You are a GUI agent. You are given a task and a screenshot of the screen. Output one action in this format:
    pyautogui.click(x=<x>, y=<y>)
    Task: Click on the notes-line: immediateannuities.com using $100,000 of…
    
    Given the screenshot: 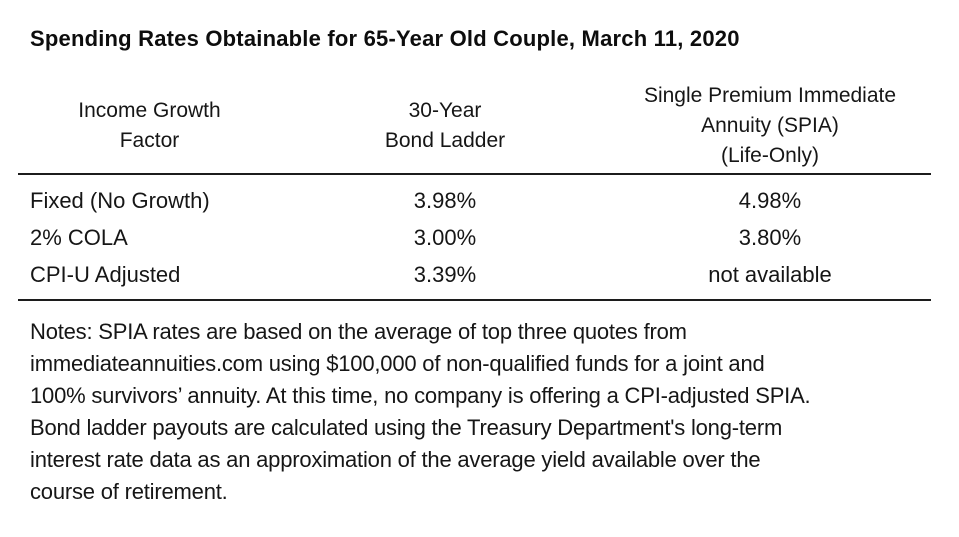 What is the action you would take?
    pyautogui.click(x=397, y=363)
    